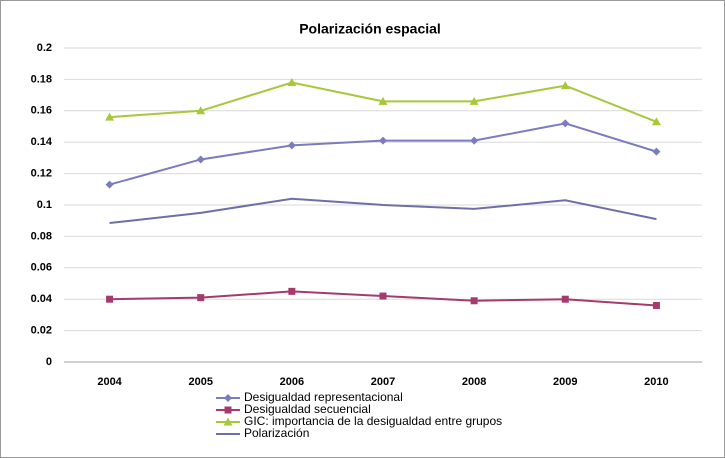 This screenshot has height=458, width=725. Describe the element at coordinates (383, 382) in the screenshot. I see `x-tick-label: 2007` at that location.